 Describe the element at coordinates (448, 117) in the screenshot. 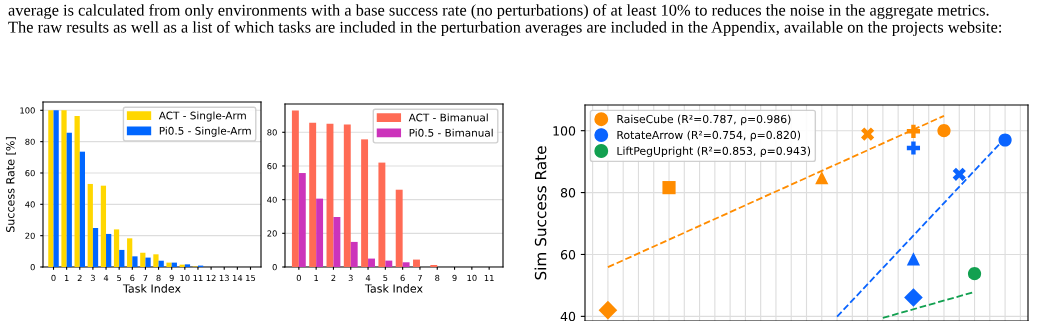

I see `legend-label: ACT - Bimanual` at that location.